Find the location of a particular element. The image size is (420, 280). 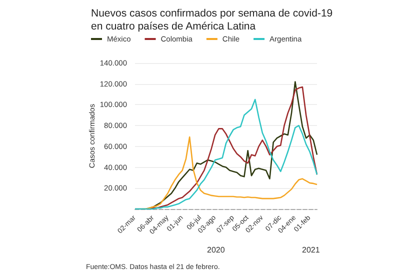

text: 2020 is located at coordinates (216, 250).